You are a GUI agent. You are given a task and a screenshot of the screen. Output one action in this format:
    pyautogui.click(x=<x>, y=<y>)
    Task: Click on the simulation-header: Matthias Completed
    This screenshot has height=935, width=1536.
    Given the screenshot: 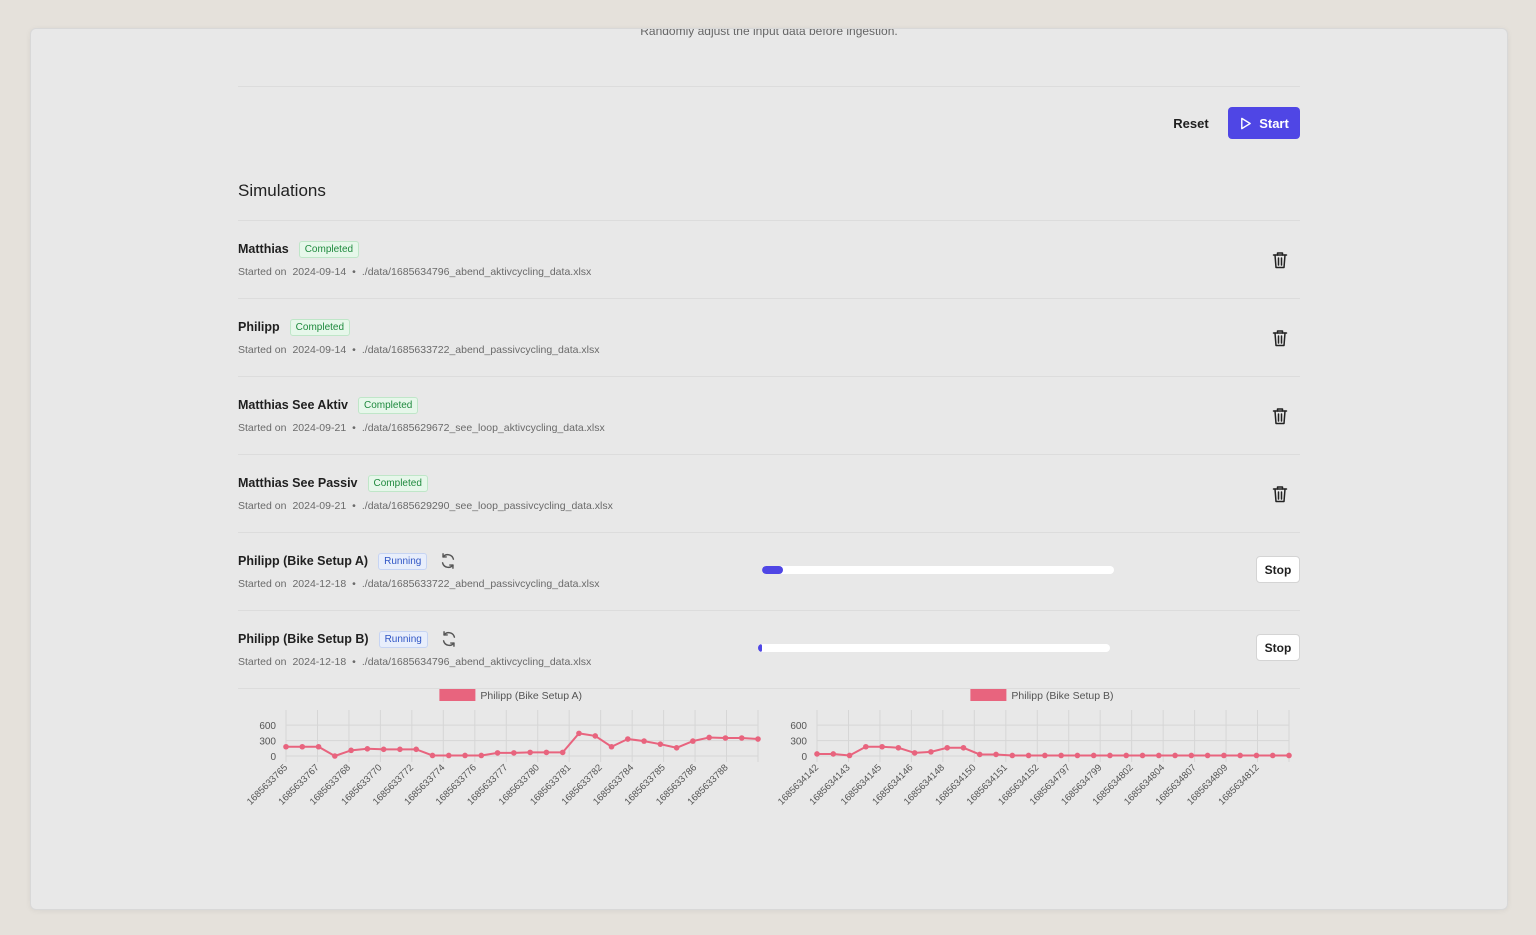 What is the action you would take?
    pyautogui.click(x=299, y=249)
    